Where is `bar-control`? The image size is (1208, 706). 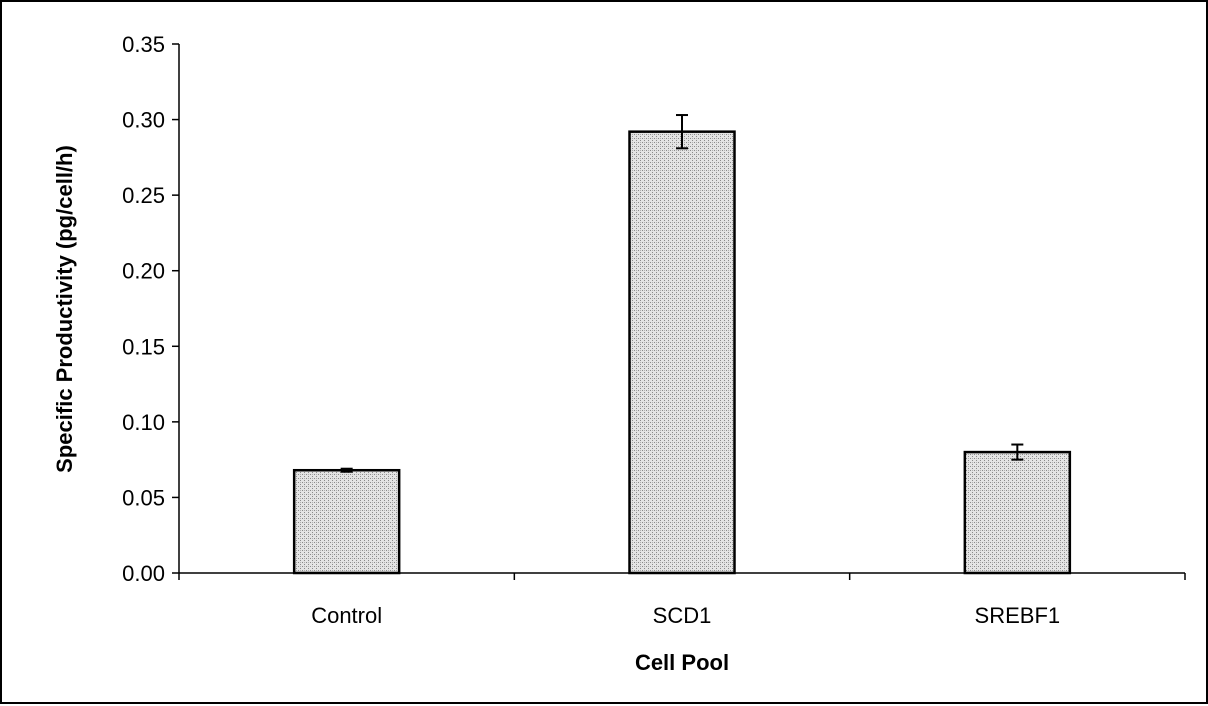 bar-control is located at coordinates (346, 521).